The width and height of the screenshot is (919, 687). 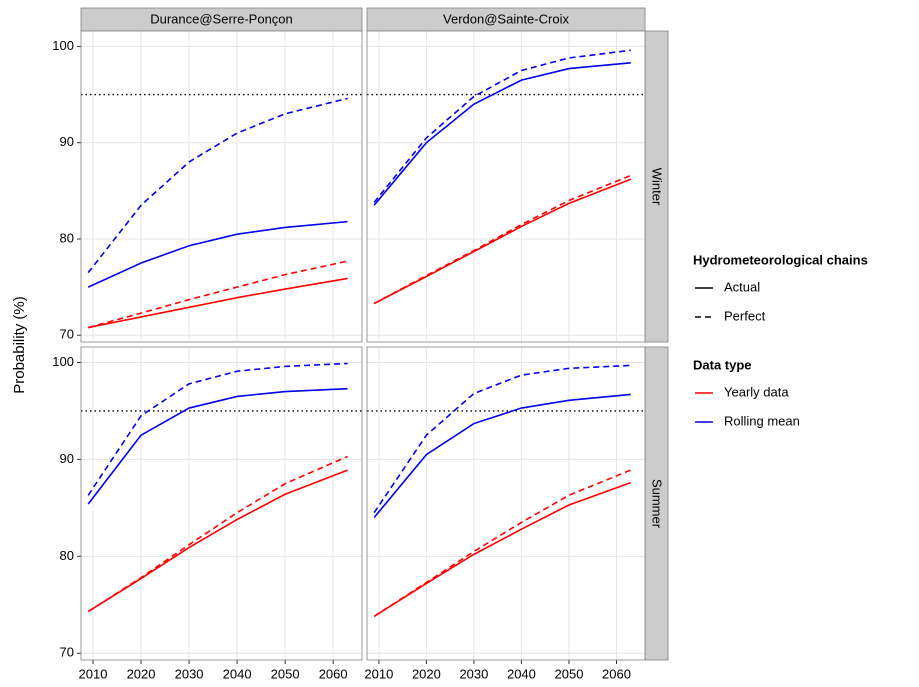 What do you see at coordinates (722, 364) in the screenshot?
I see `legend-title: Data type` at bounding box center [722, 364].